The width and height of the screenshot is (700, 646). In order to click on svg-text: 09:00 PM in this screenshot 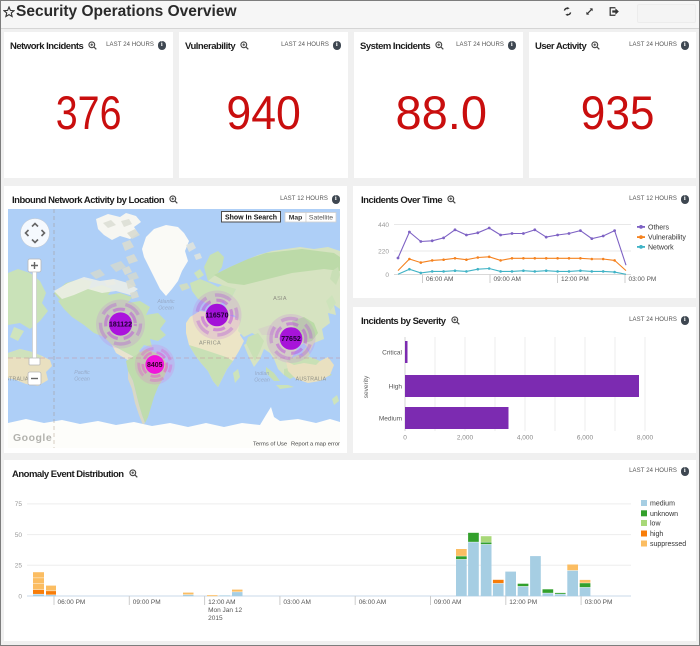, I will do `click(147, 602)`.